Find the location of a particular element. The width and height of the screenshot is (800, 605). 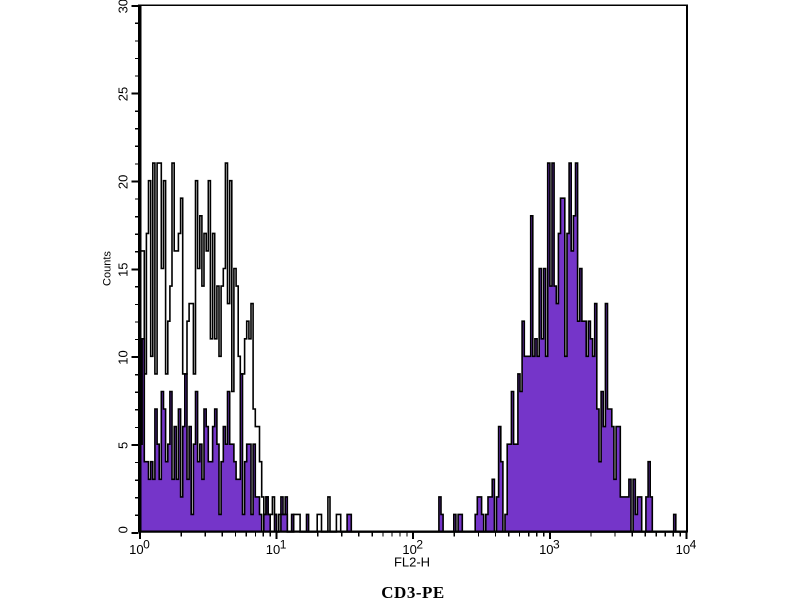

svg-text: 4 is located at coordinates (693, 545).